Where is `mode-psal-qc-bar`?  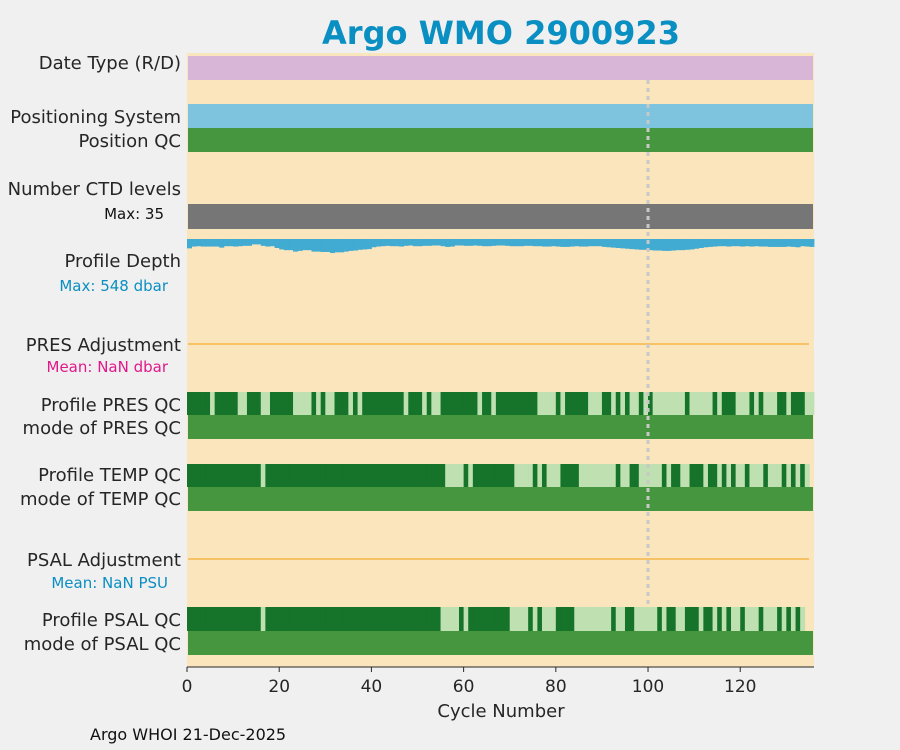 mode-psal-qc-bar is located at coordinates (500, 643).